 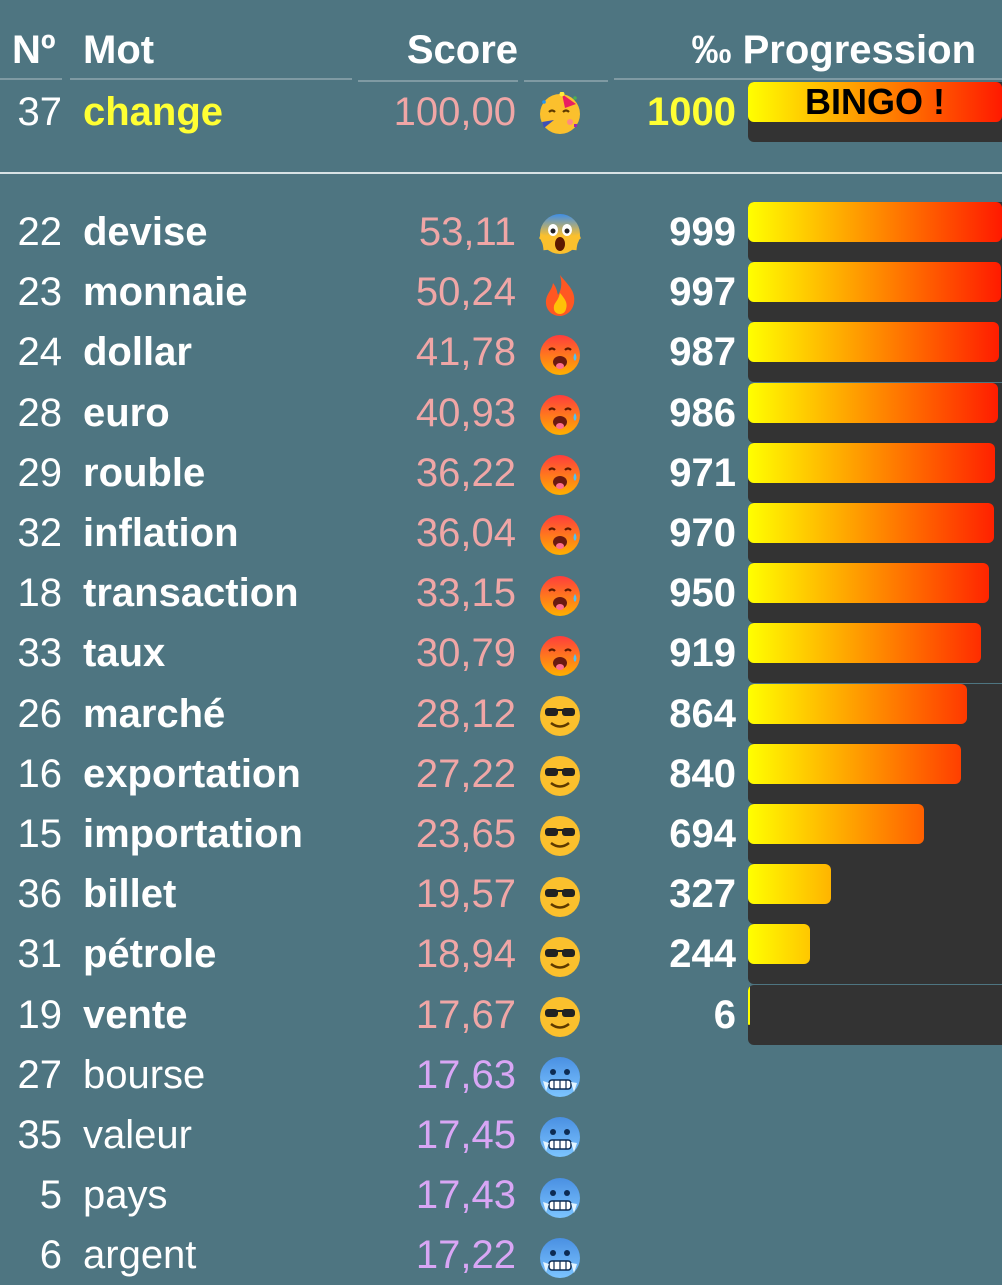 What do you see at coordinates (40, 954) in the screenshot?
I see `guess-number: 31` at bounding box center [40, 954].